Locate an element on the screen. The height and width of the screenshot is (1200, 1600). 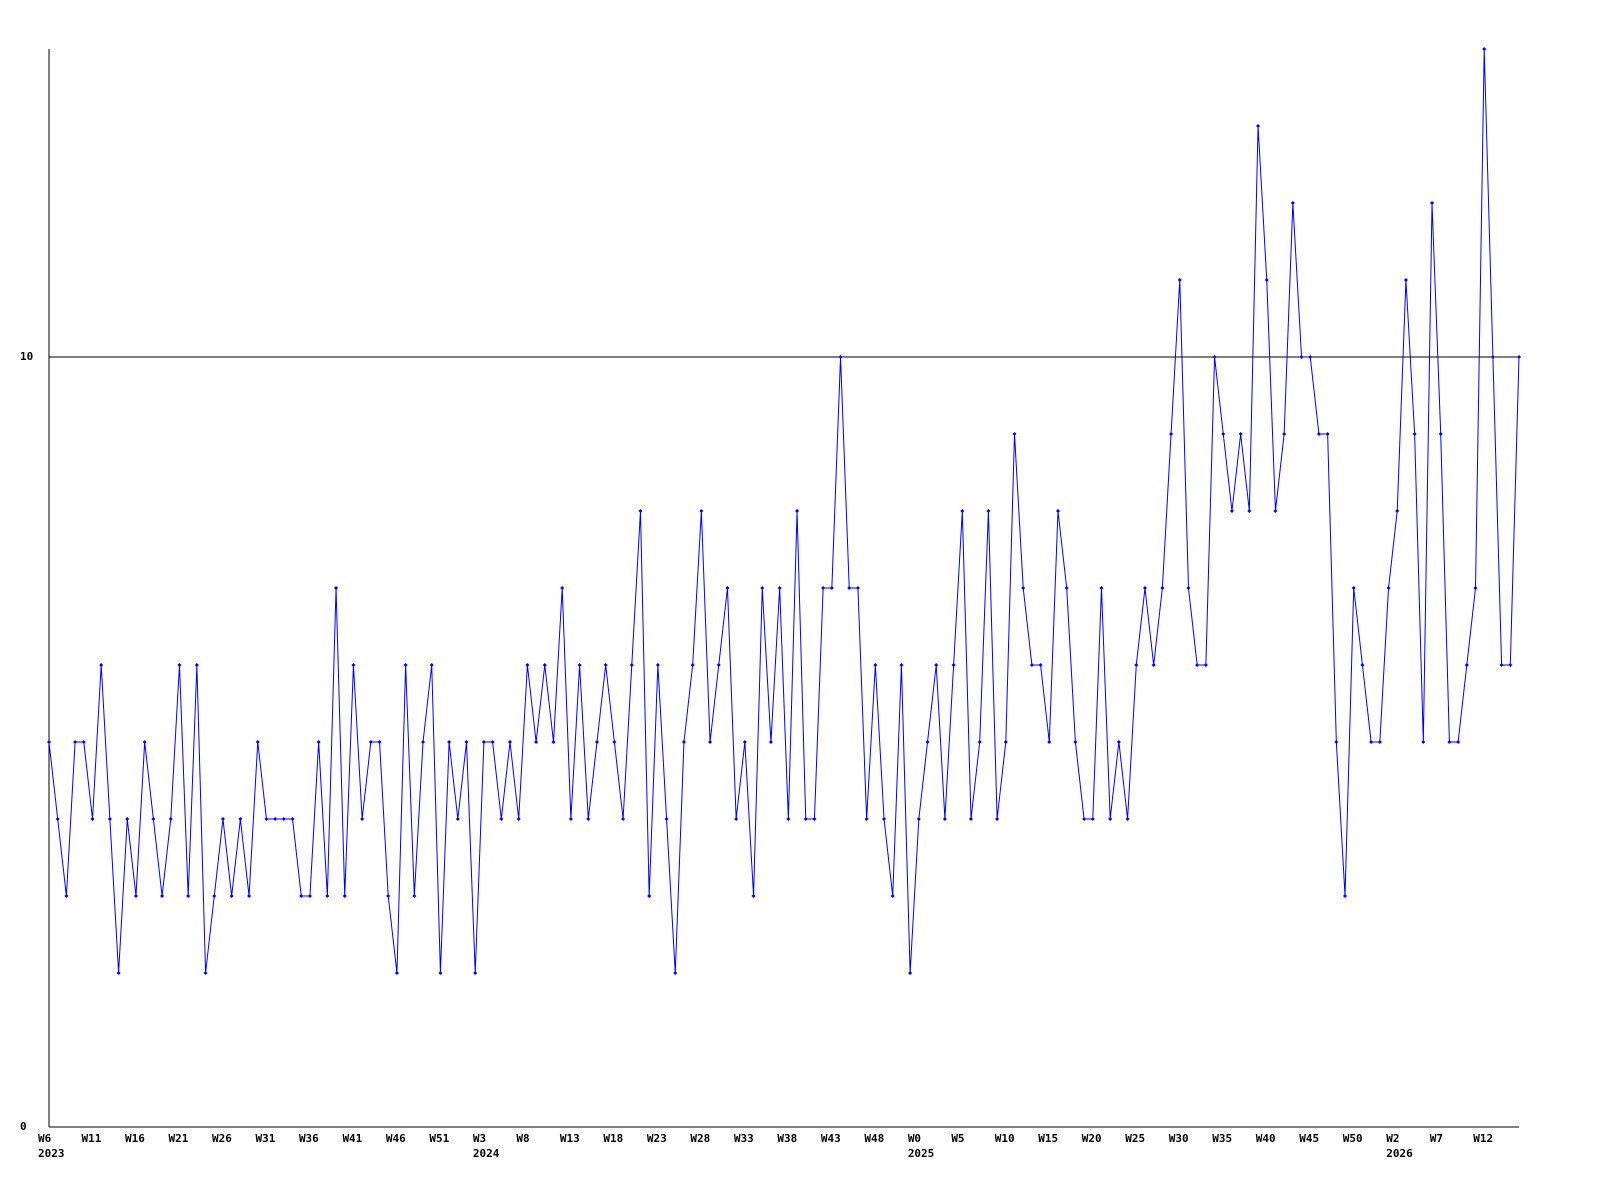
y-tick-label: 0 is located at coordinates (23, 1126).